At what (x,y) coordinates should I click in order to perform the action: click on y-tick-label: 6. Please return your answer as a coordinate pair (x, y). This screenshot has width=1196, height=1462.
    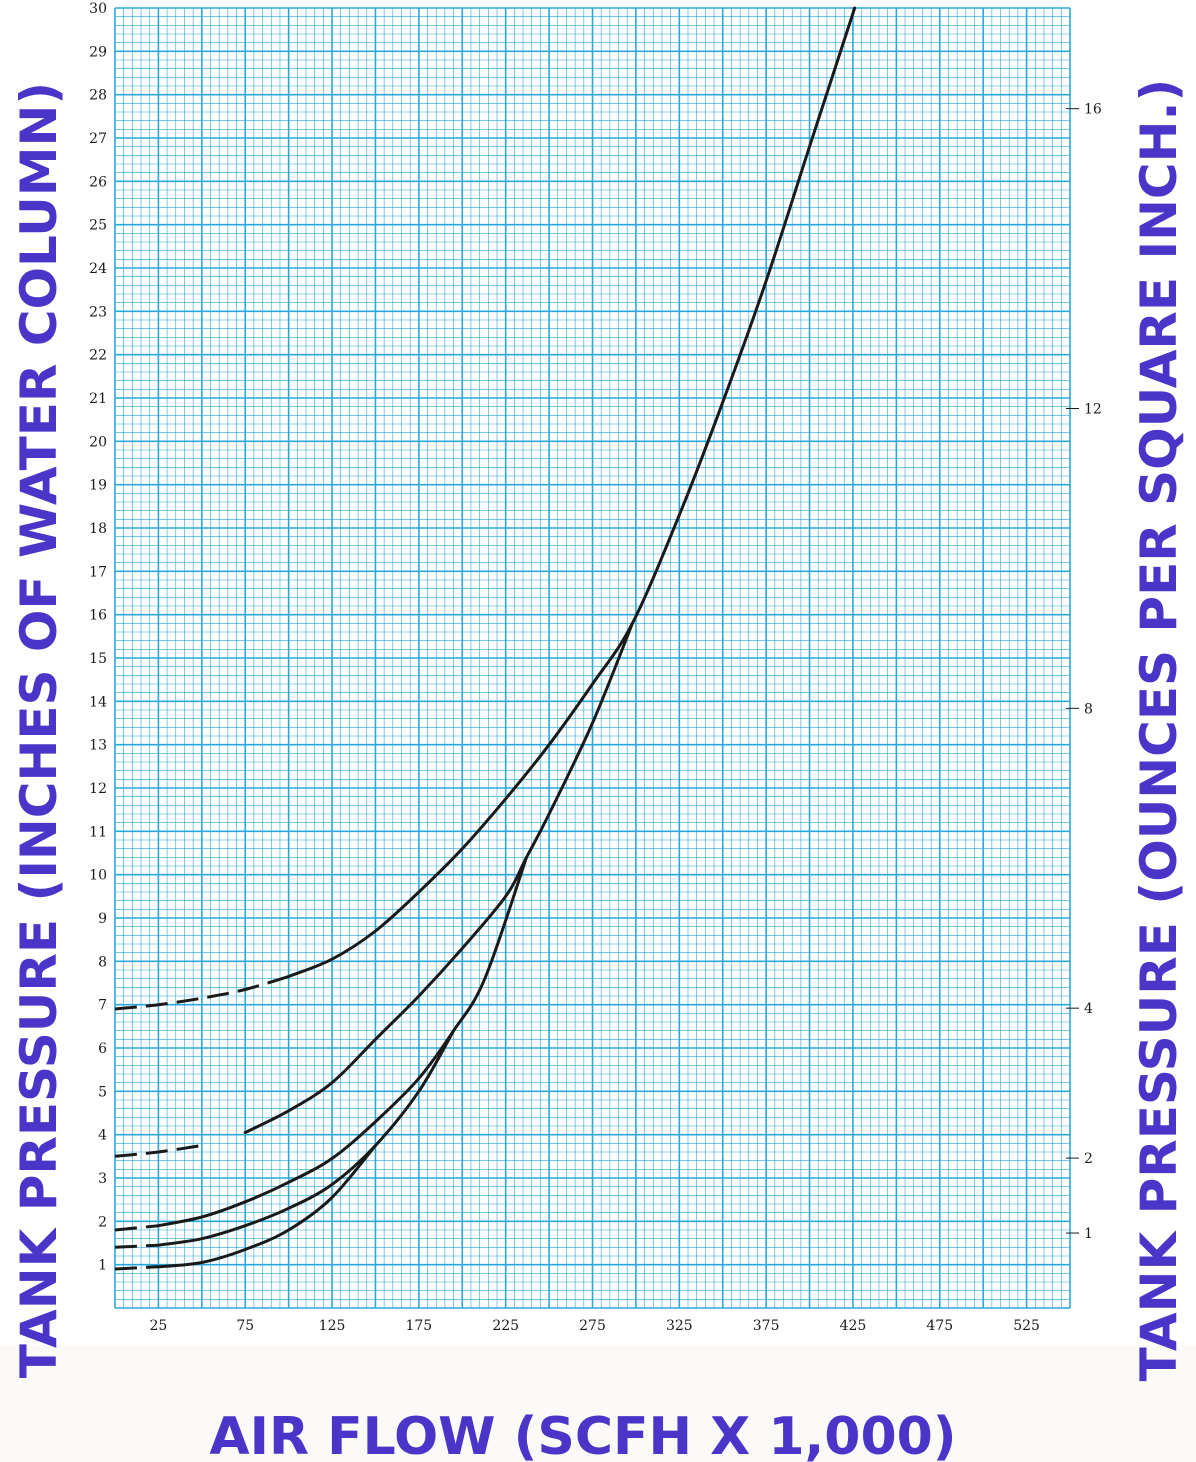
    Looking at the image, I should click on (102, 1049).